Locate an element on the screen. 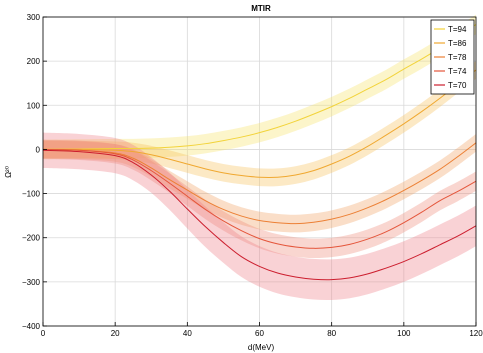  x-tick-label: 120 is located at coordinates (476, 333).